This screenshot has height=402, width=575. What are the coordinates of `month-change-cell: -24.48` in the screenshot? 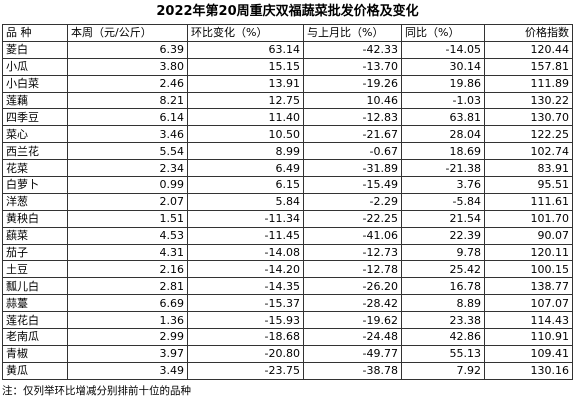 It's located at (352, 337).